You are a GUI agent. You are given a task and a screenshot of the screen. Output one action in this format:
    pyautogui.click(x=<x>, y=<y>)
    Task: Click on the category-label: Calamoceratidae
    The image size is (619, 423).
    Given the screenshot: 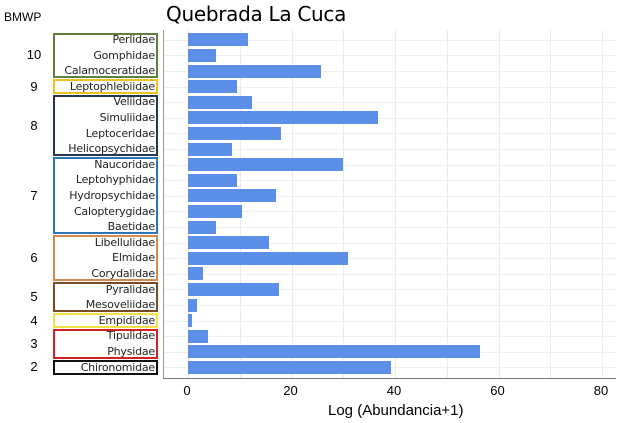 What is the action you would take?
    pyautogui.click(x=109, y=70)
    